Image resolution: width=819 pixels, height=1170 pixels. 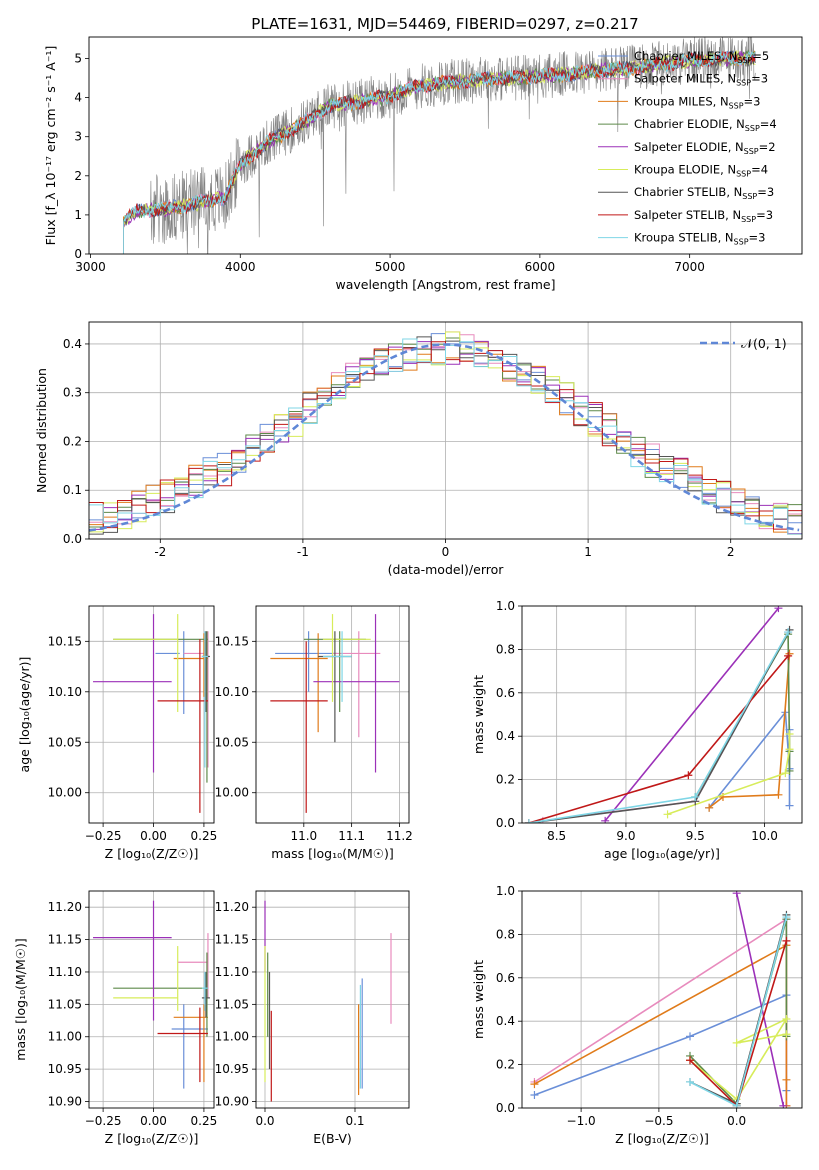 I want to click on y-tick-label: 11.00, so click(x=65, y=1037).